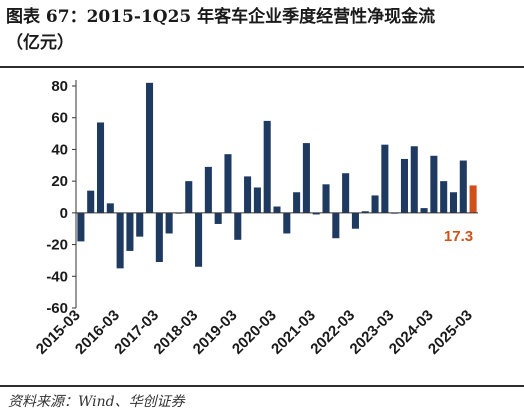 The height and width of the screenshot is (418, 524). I want to click on x-tick-label: 2025-03, so click(450, 332).